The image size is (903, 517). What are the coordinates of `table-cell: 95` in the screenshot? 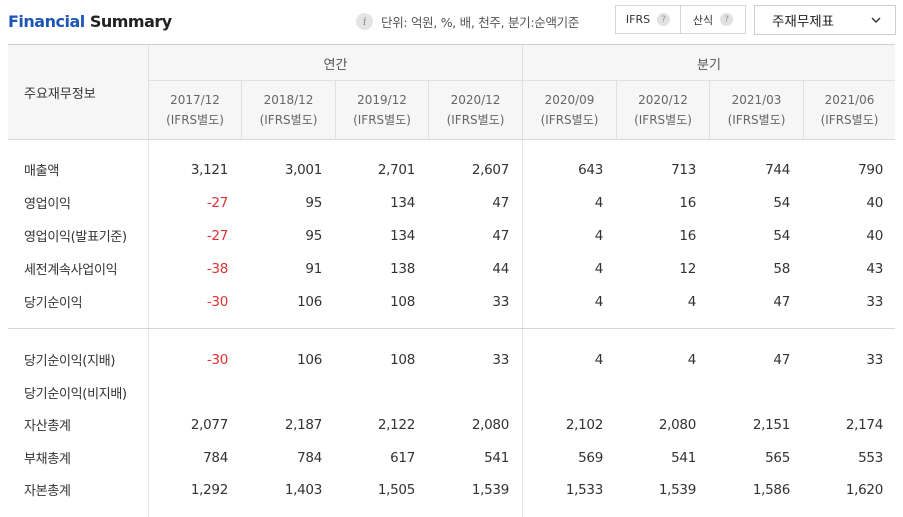 It's located at (313, 202).